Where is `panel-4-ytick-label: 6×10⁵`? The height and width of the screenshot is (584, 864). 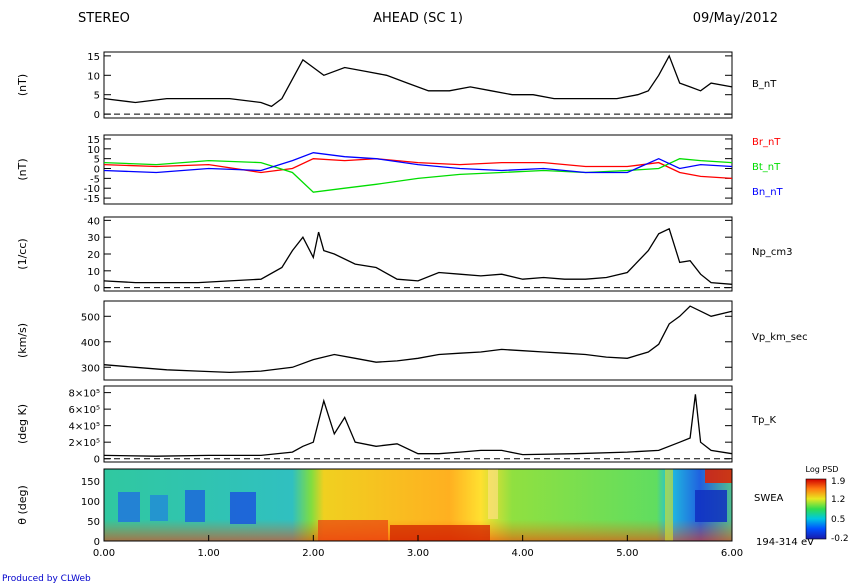
panel-4-ytick-label: 6×10⁵ is located at coordinates (84, 410).